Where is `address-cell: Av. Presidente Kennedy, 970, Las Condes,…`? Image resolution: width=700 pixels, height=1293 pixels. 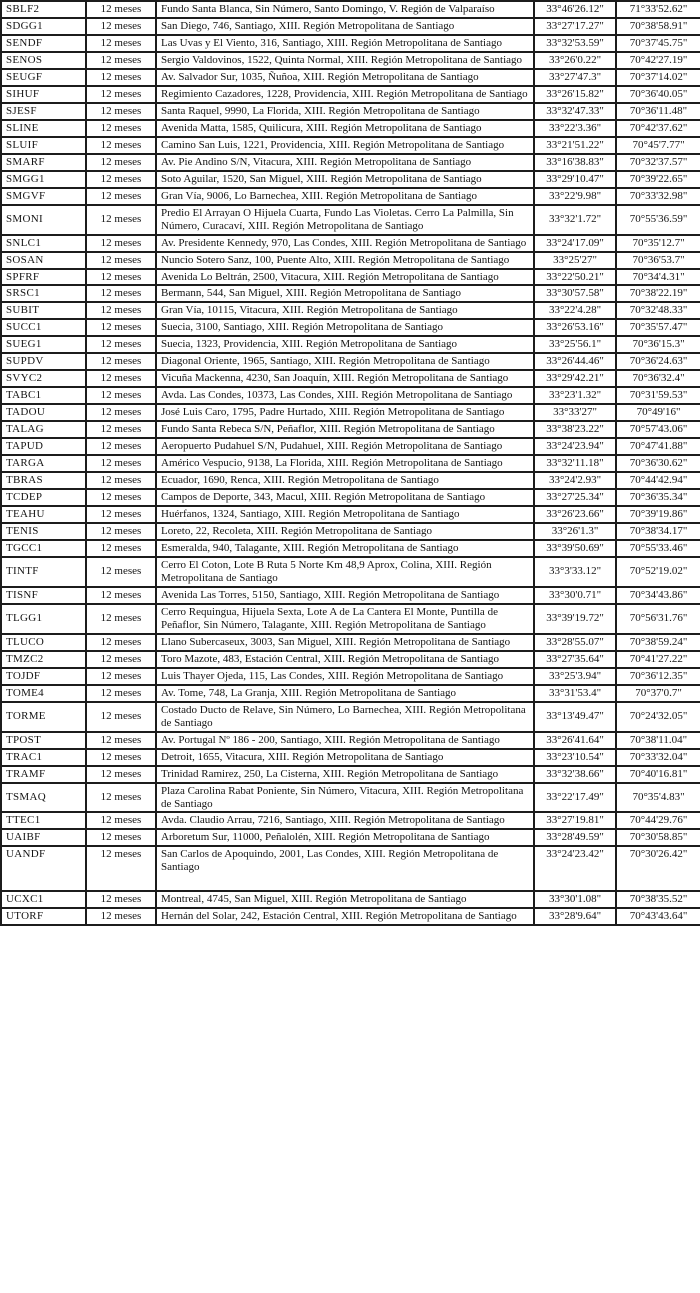
address-cell: Av. Presidente Kennedy, 970, Las Condes,… is located at coordinates (345, 243).